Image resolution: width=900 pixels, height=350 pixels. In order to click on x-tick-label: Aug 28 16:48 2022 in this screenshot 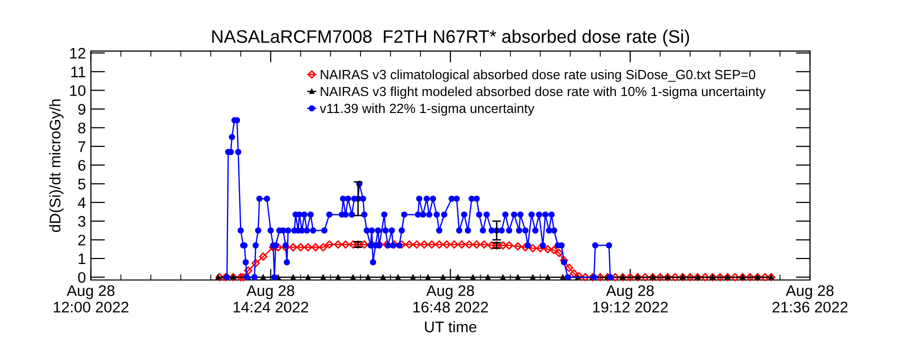, I will do `click(450, 299)`.